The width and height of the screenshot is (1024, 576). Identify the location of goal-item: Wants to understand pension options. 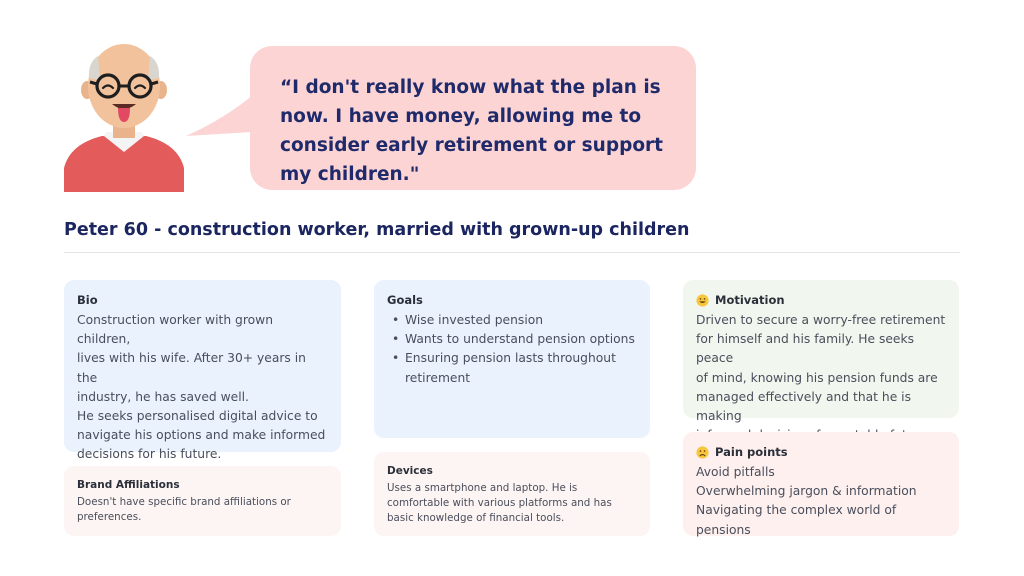
(512, 339).